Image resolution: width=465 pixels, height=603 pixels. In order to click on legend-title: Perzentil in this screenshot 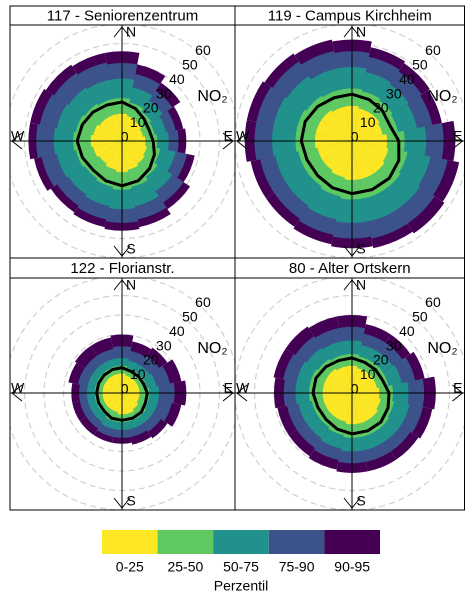, I will do `click(241, 586)`.